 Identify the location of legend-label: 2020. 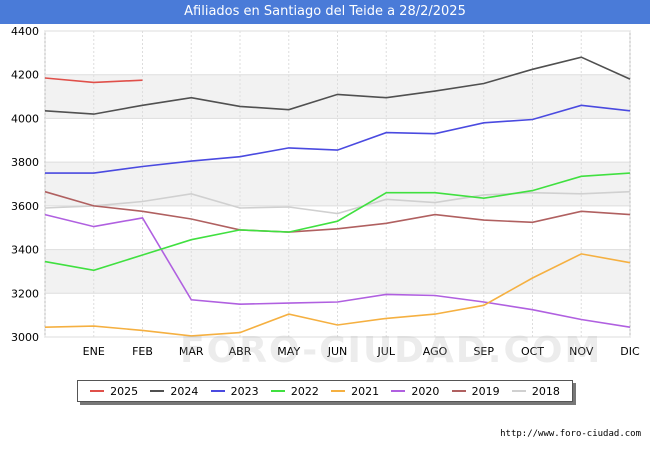
(425, 391).